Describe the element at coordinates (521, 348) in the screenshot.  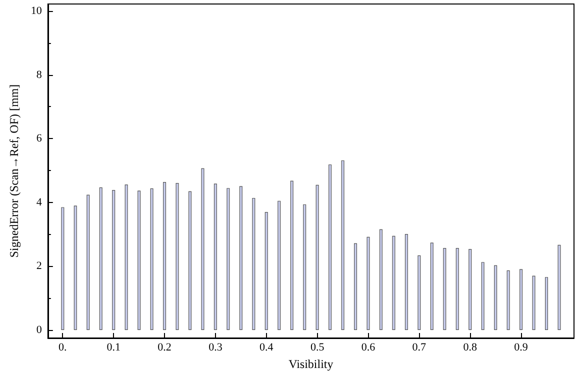
I see `x-tick-label: 0.9` at that location.